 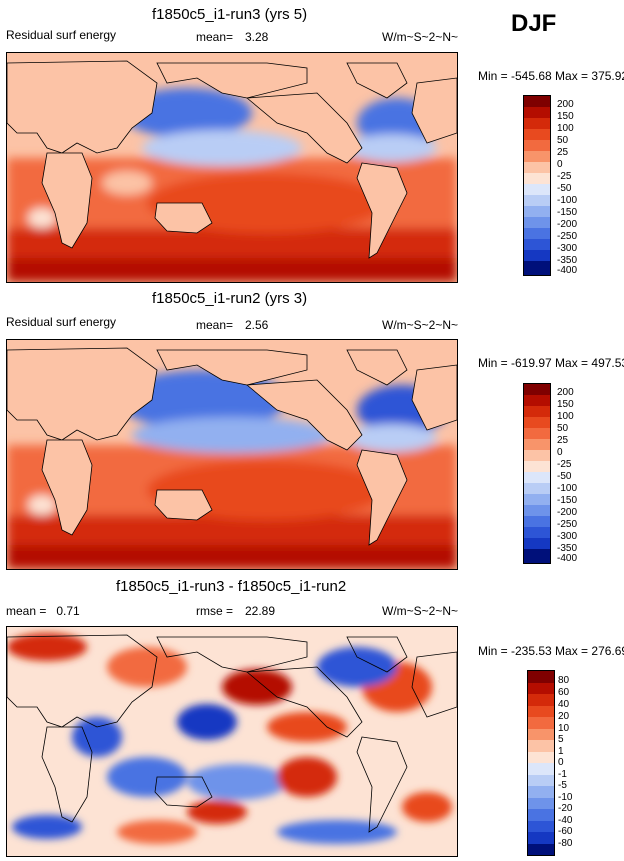 What do you see at coordinates (257, 325) in the screenshot?
I see `panel2-mean-value: 2.56` at bounding box center [257, 325].